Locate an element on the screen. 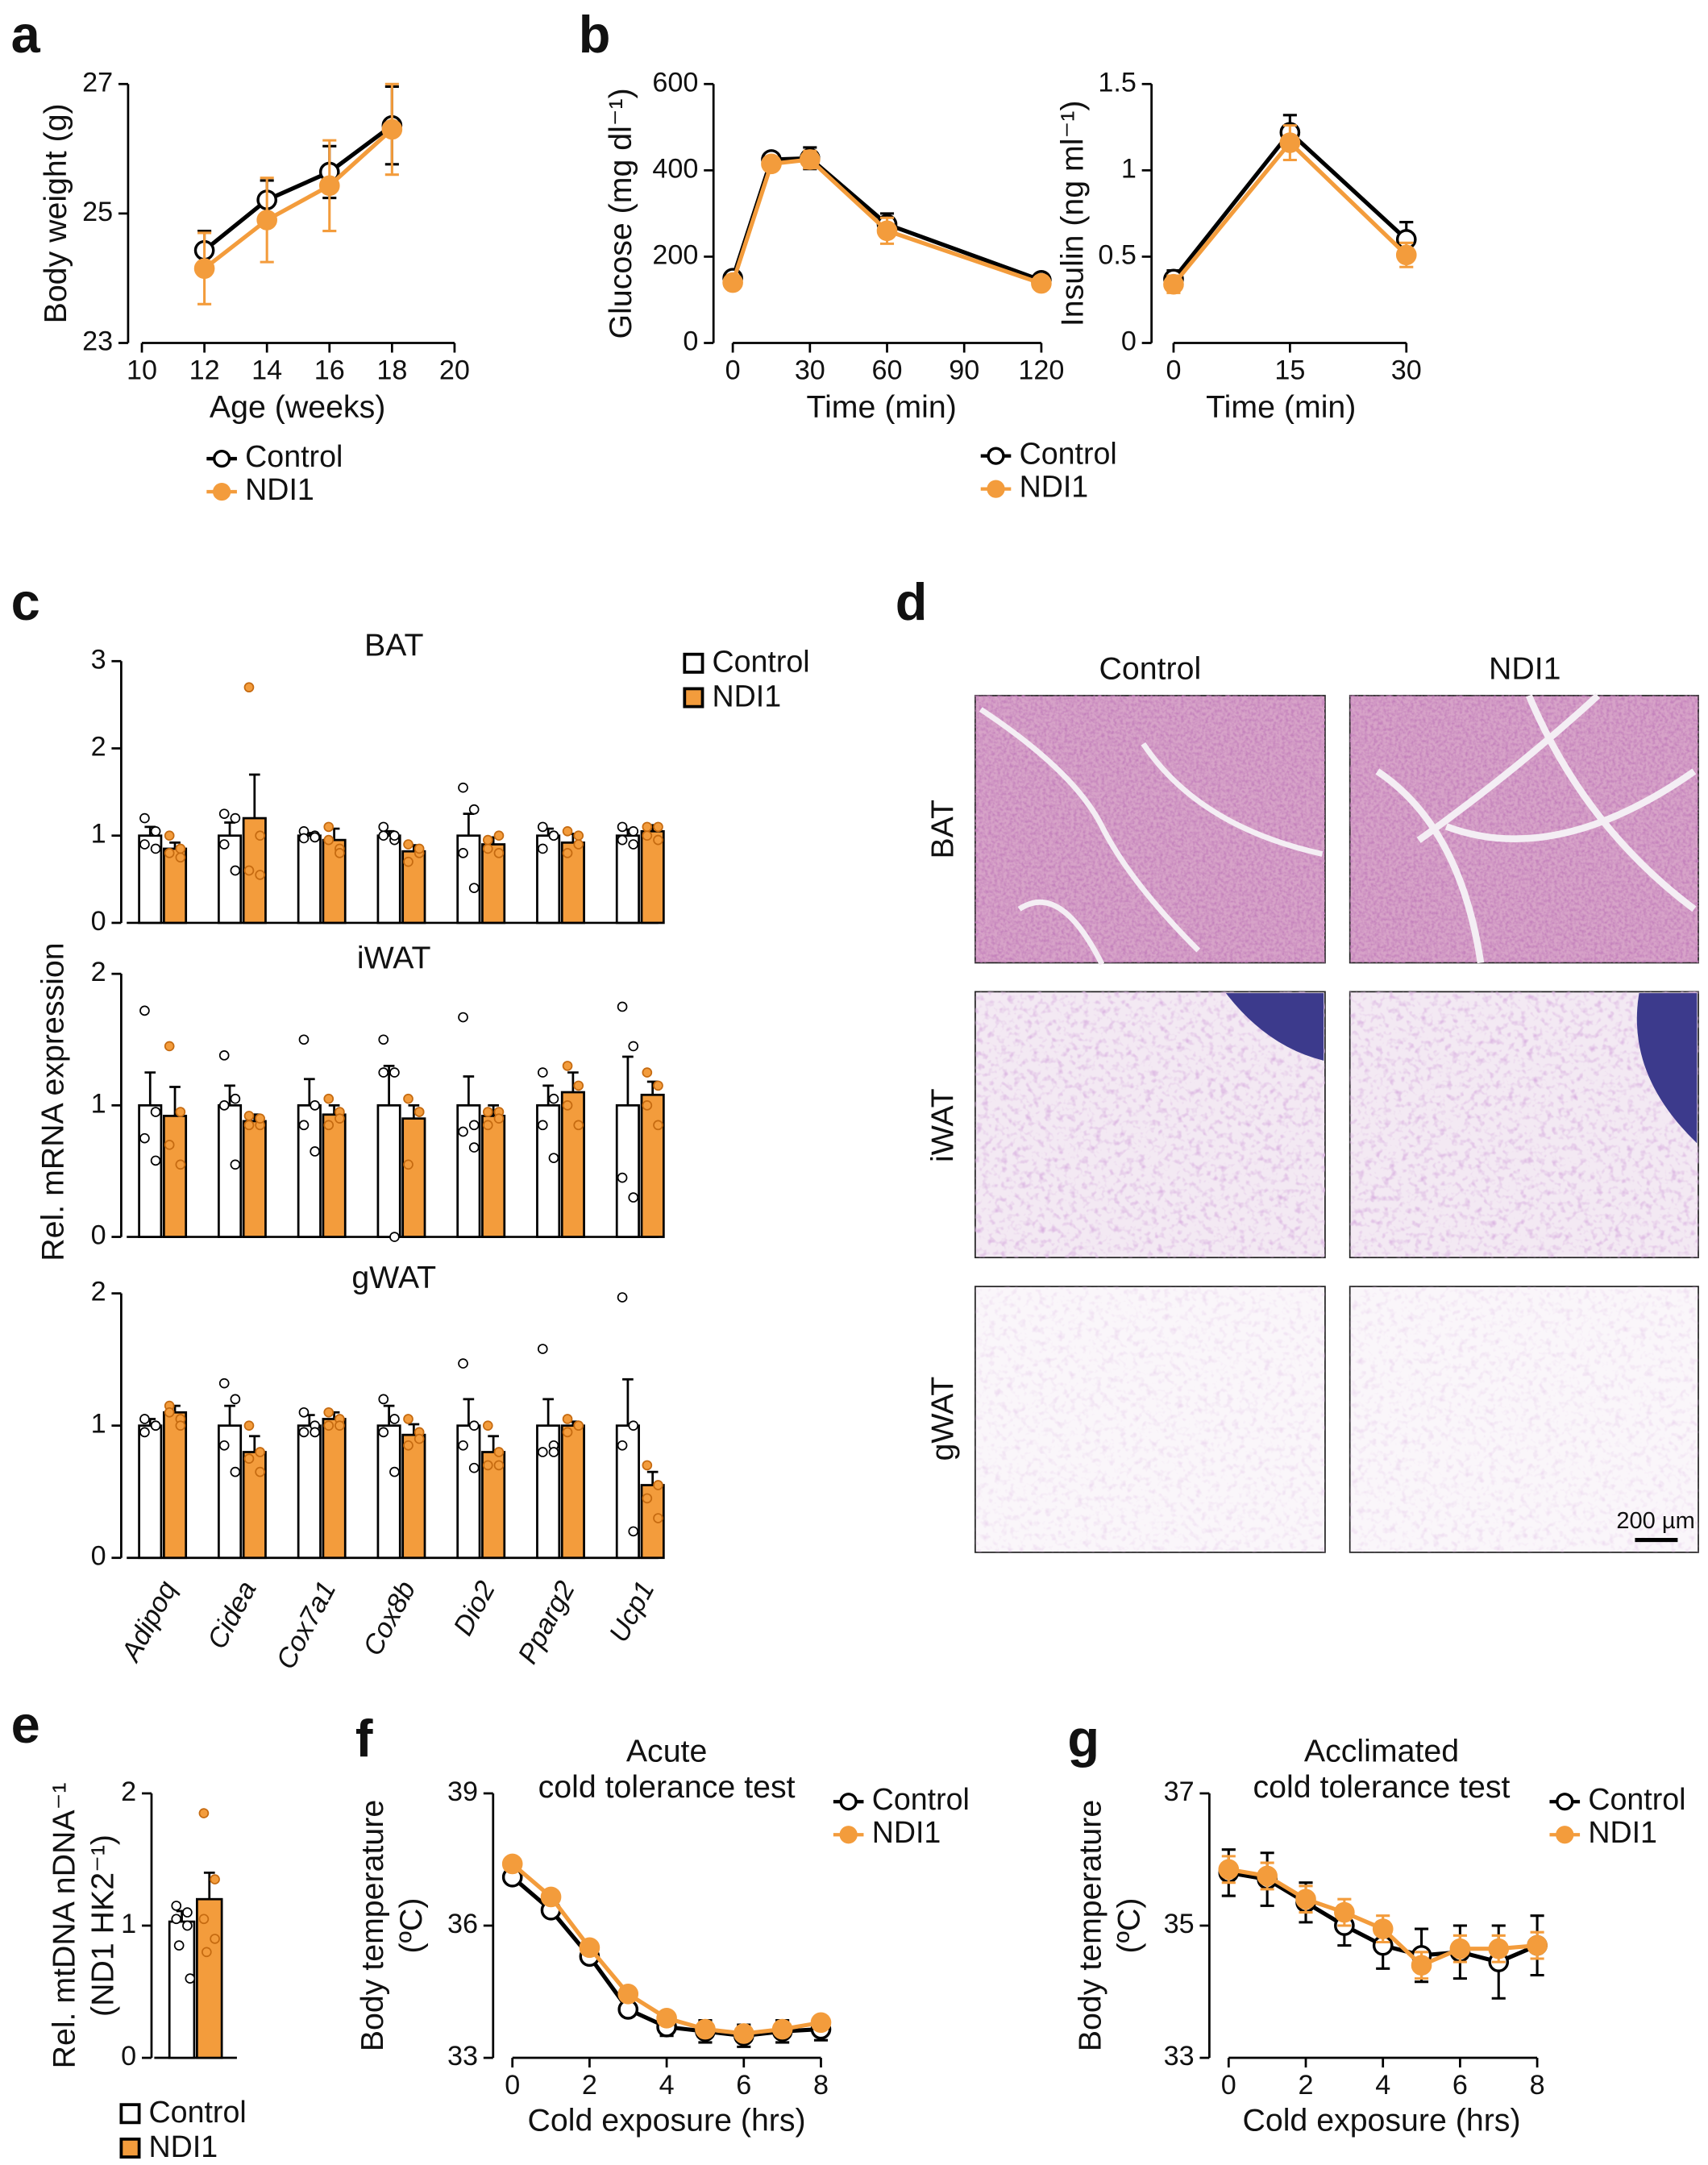 The height and width of the screenshot is (2165, 1708). y-tick-label: 1 is located at coordinates (99, 1424).